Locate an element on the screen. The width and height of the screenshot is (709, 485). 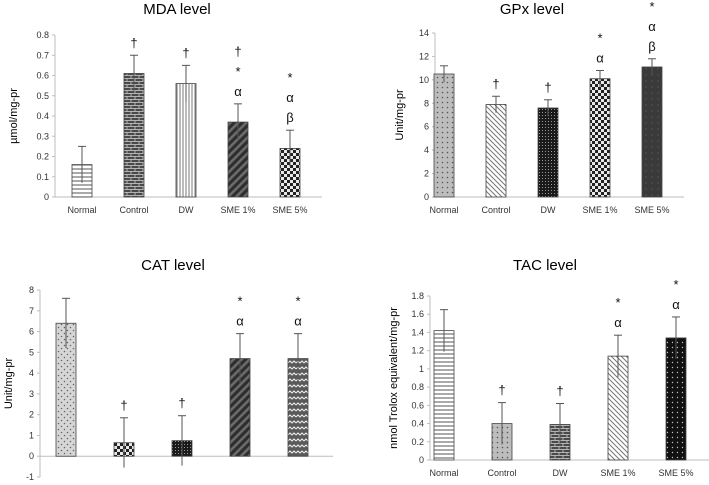
y-tick-label: 0.1 is located at coordinates (42, 177).